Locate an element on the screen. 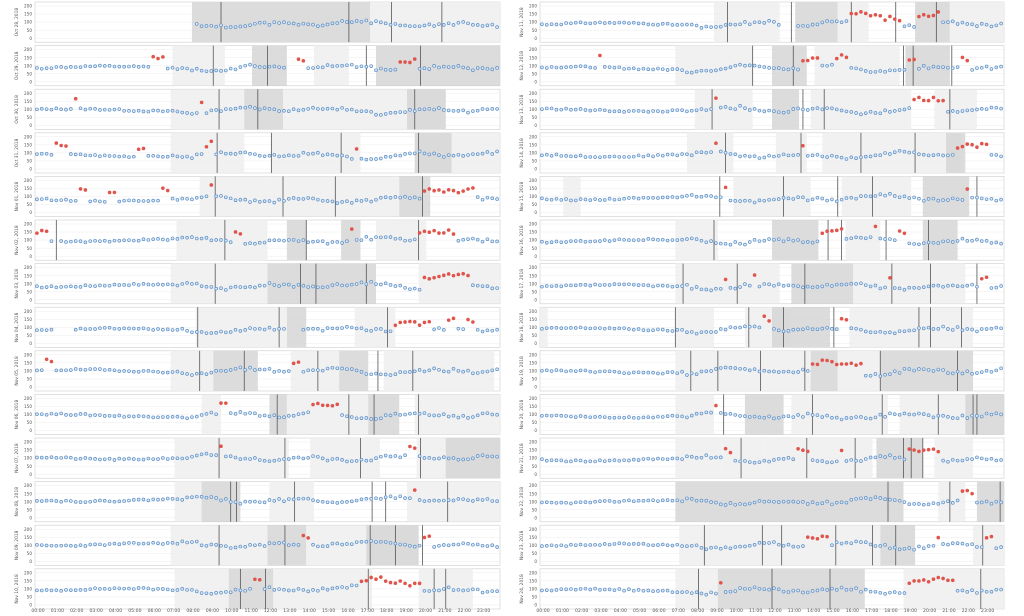 The width and height of the screenshot is (1024, 616). panel-date-label: Nov 08, 2018 is located at coordinates (17, 502).